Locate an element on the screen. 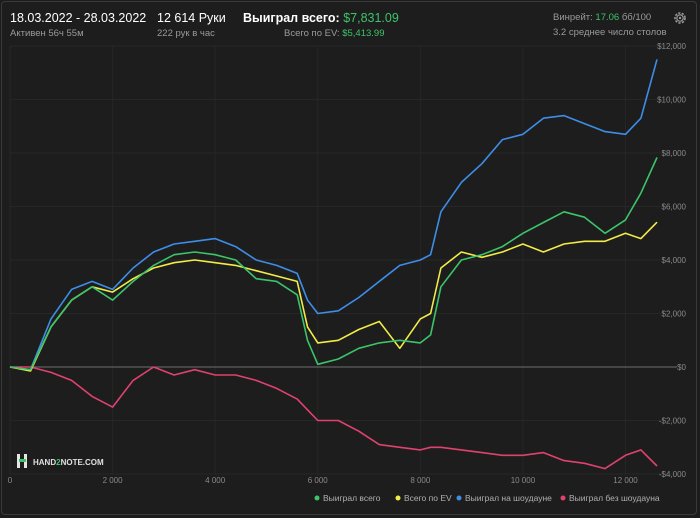  x-tick-label: 8 000 is located at coordinates (420, 480).